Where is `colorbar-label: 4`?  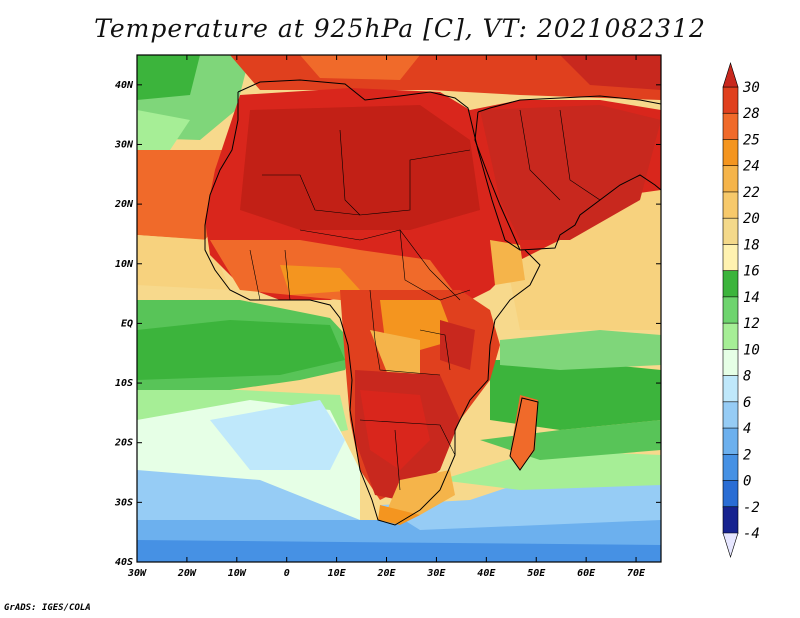 colorbar-label: 4 is located at coordinates (747, 429).